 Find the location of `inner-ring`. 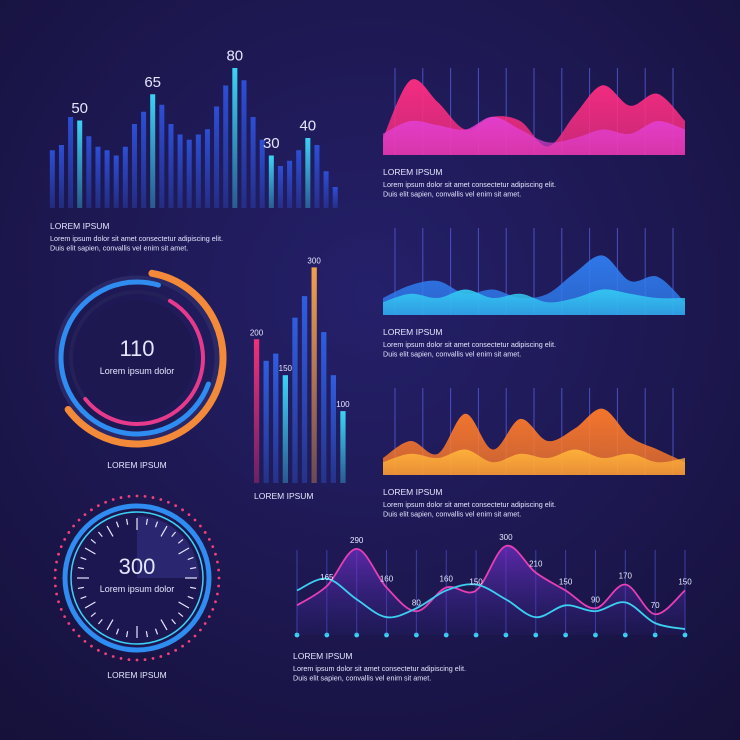

inner-ring is located at coordinates (137, 578).